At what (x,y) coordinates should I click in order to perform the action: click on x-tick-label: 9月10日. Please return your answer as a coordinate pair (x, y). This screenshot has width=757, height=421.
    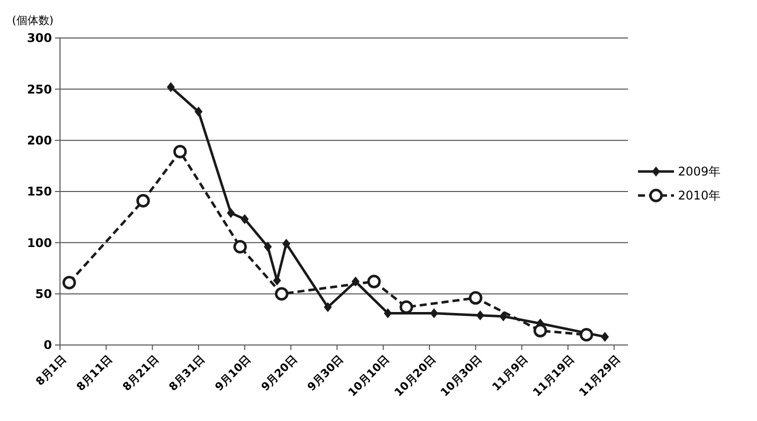
    Looking at the image, I should click on (233, 373).